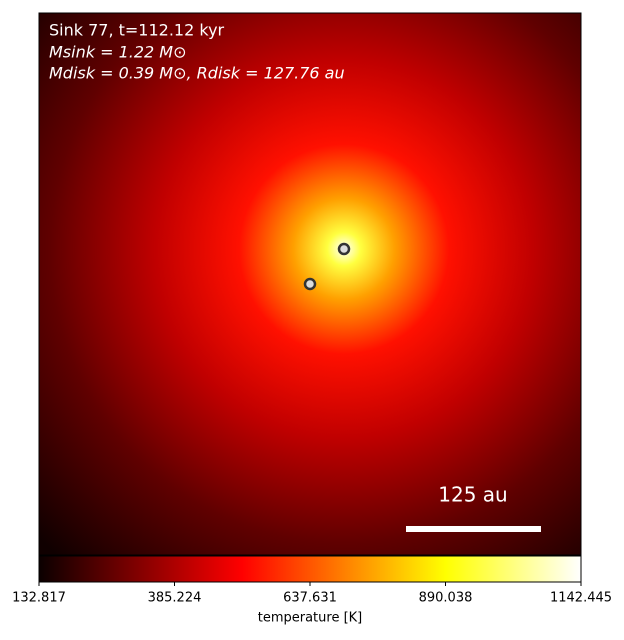  What do you see at coordinates (310, 598) in the screenshot?
I see `tick-label: 637.631` at bounding box center [310, 598].